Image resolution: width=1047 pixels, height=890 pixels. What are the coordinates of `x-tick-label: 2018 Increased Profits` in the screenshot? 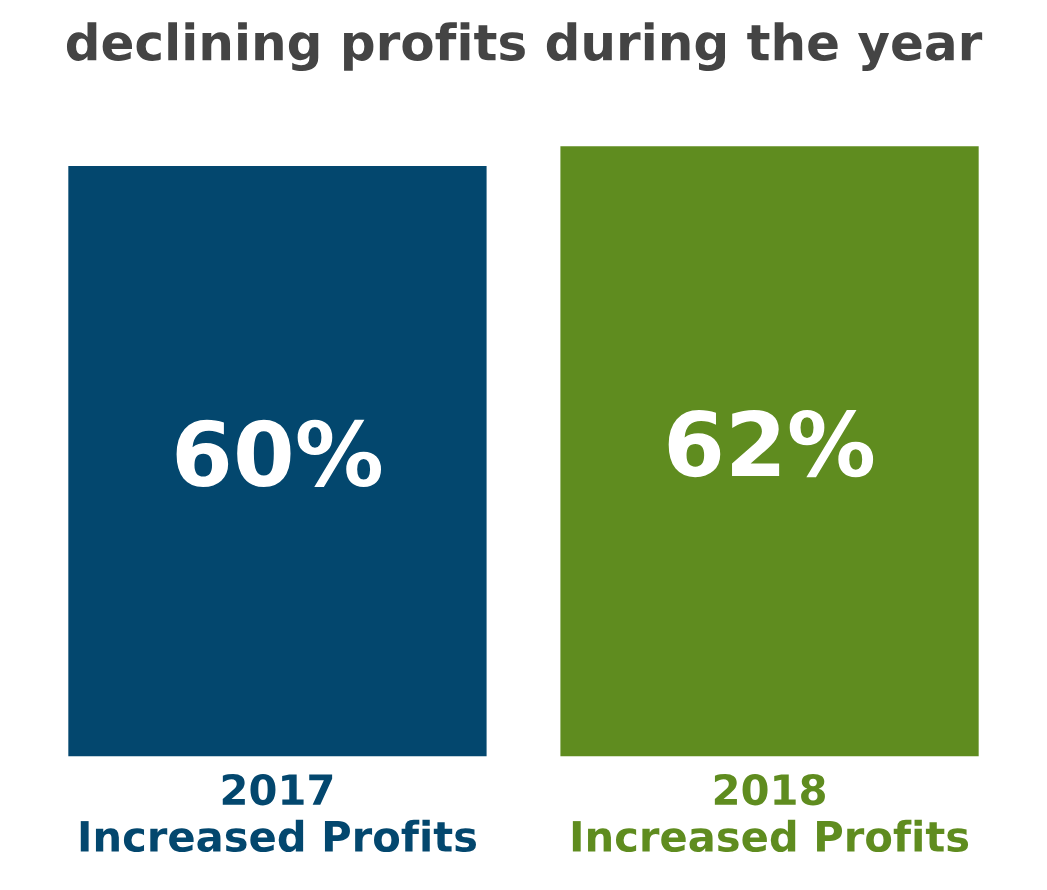 It's located at (770, 813).